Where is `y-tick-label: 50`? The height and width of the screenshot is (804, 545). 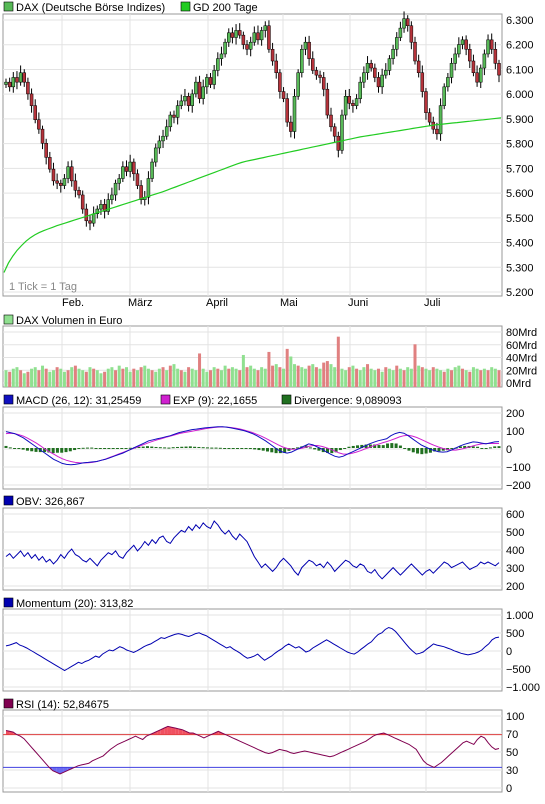 y-tick-label: 50 is located at coordinates (512, 753).